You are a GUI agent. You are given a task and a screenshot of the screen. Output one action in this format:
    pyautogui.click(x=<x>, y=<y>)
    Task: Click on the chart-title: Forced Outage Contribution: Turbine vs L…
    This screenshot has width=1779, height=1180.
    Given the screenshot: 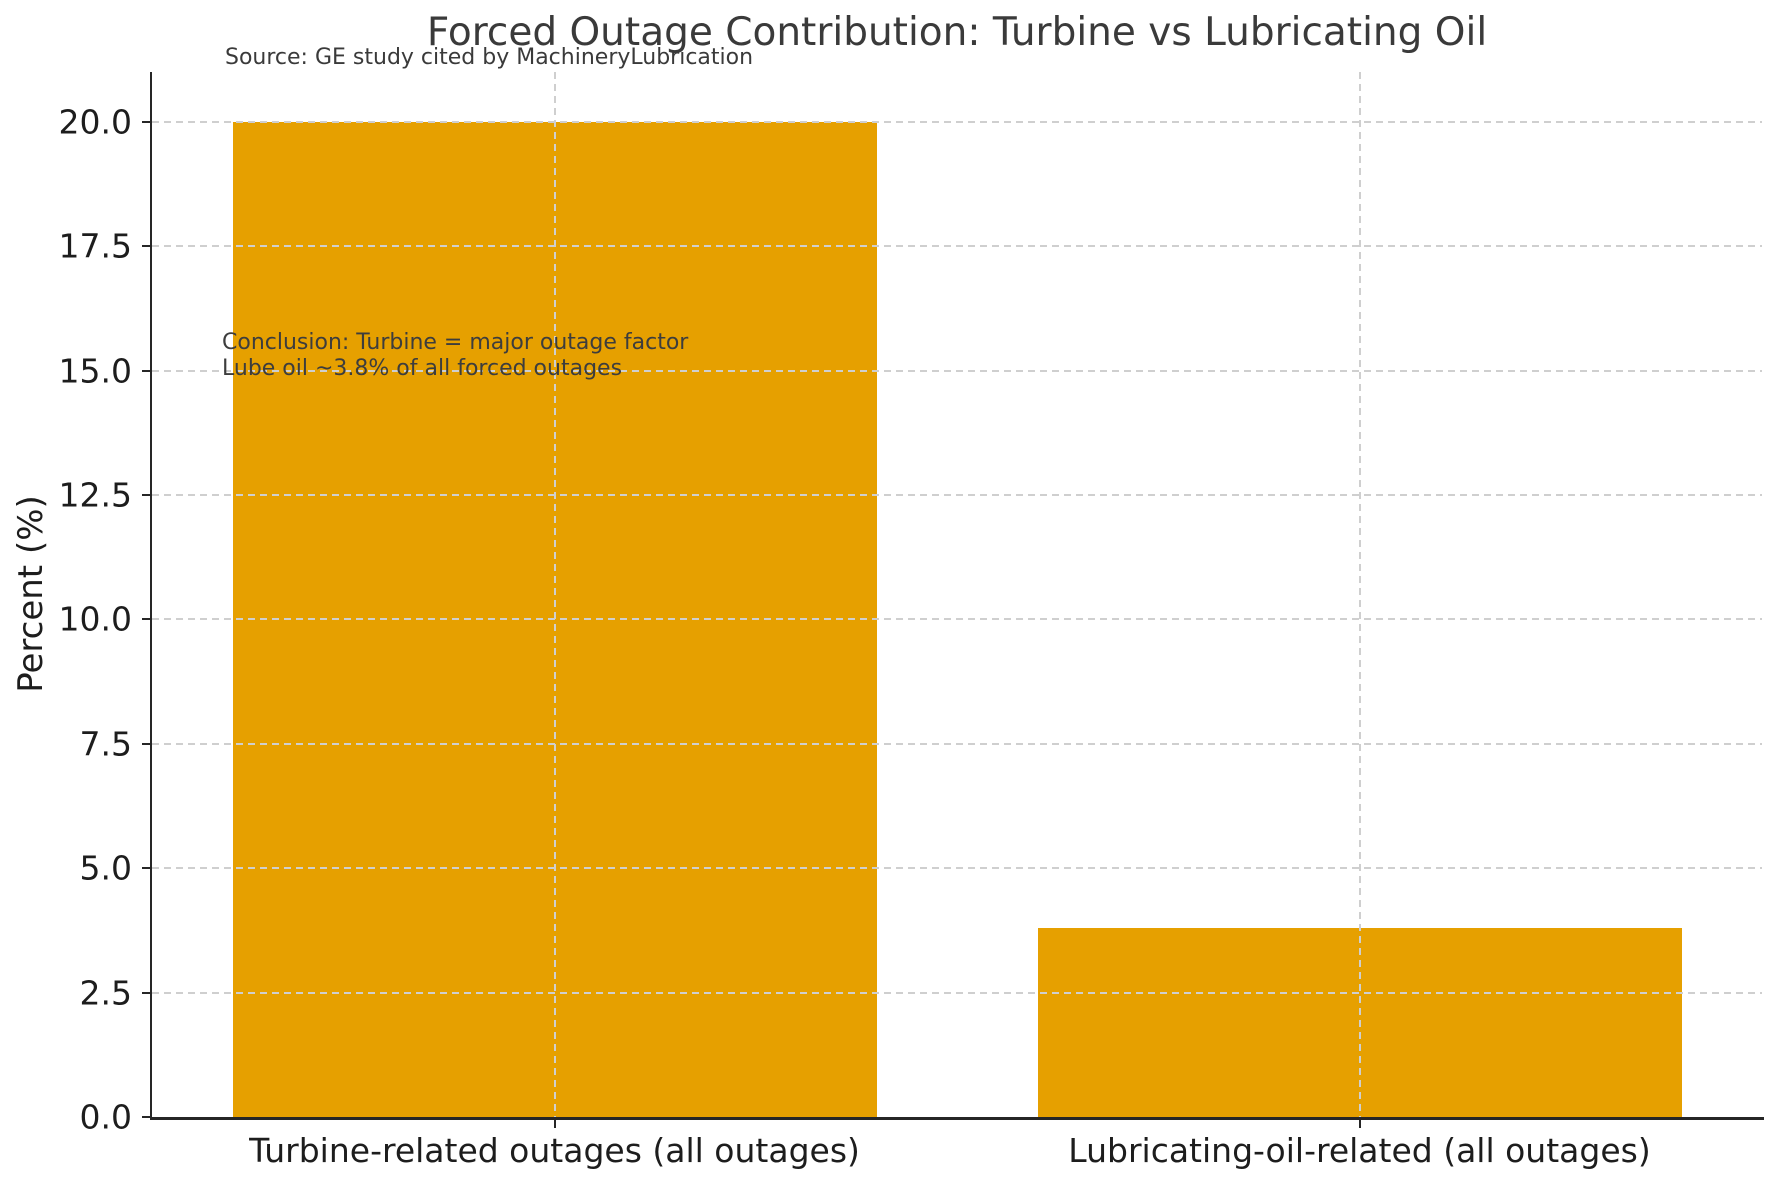 What is the action you would take?
    pyautogui.click(x=957, y=32)
    